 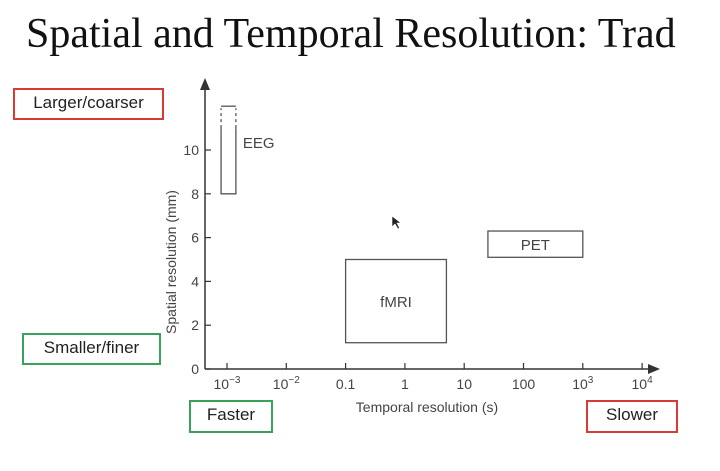 I want to click on callout-larger-coarser: Larger/coarser, so click(x=88, y=104).